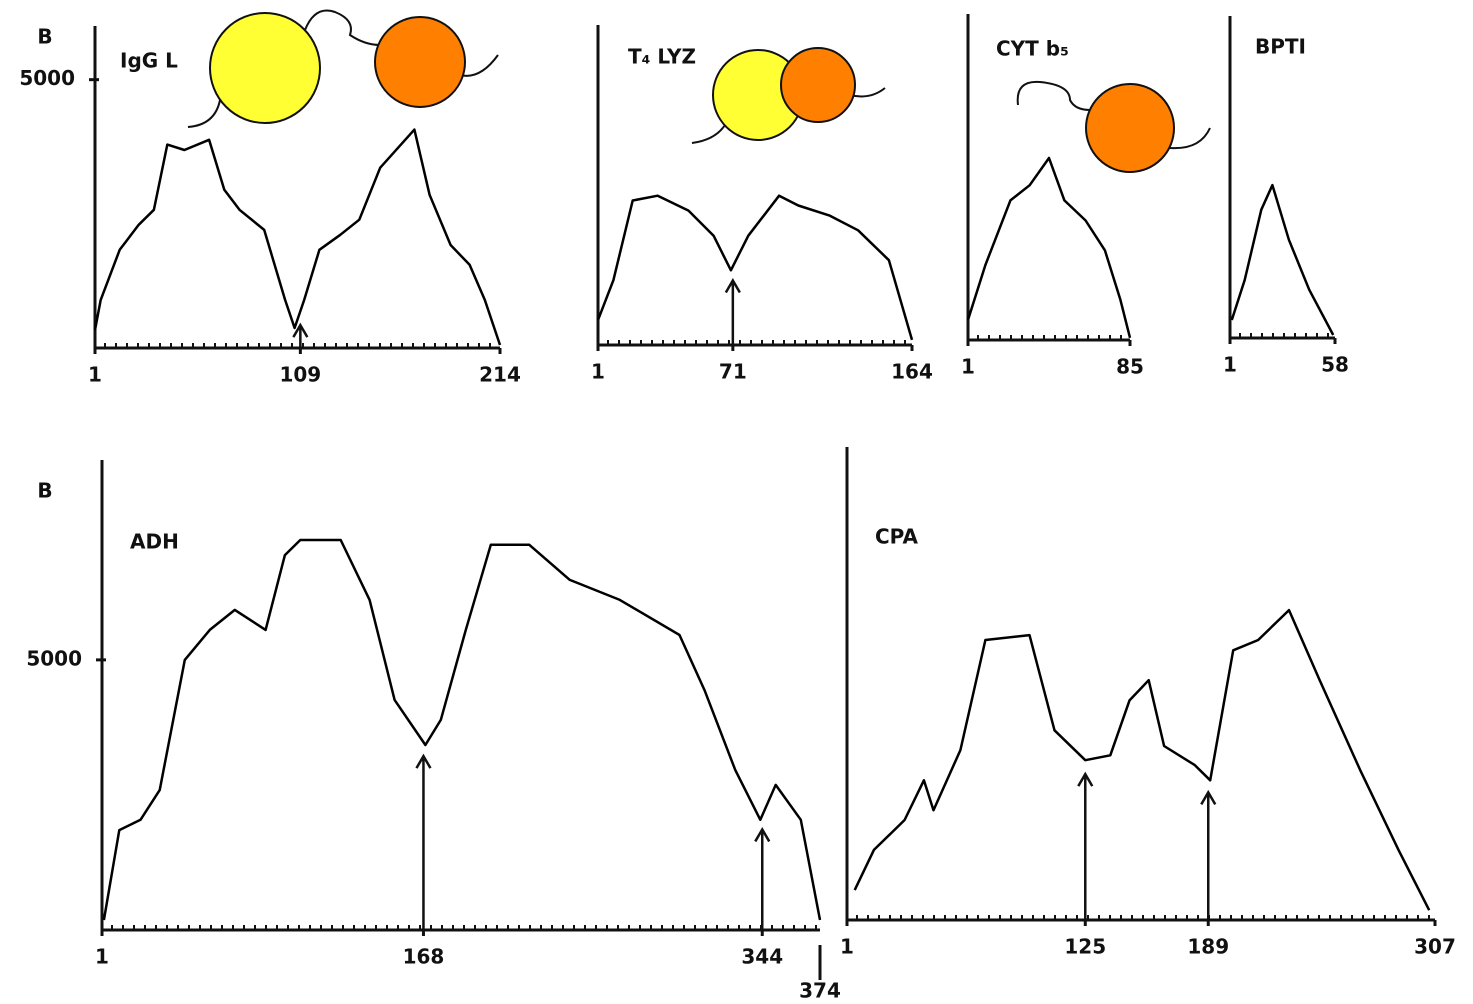  Describe the element at coordinates (1335, 365) in the screenshot. I see `x-tick-label: 58` at that location.